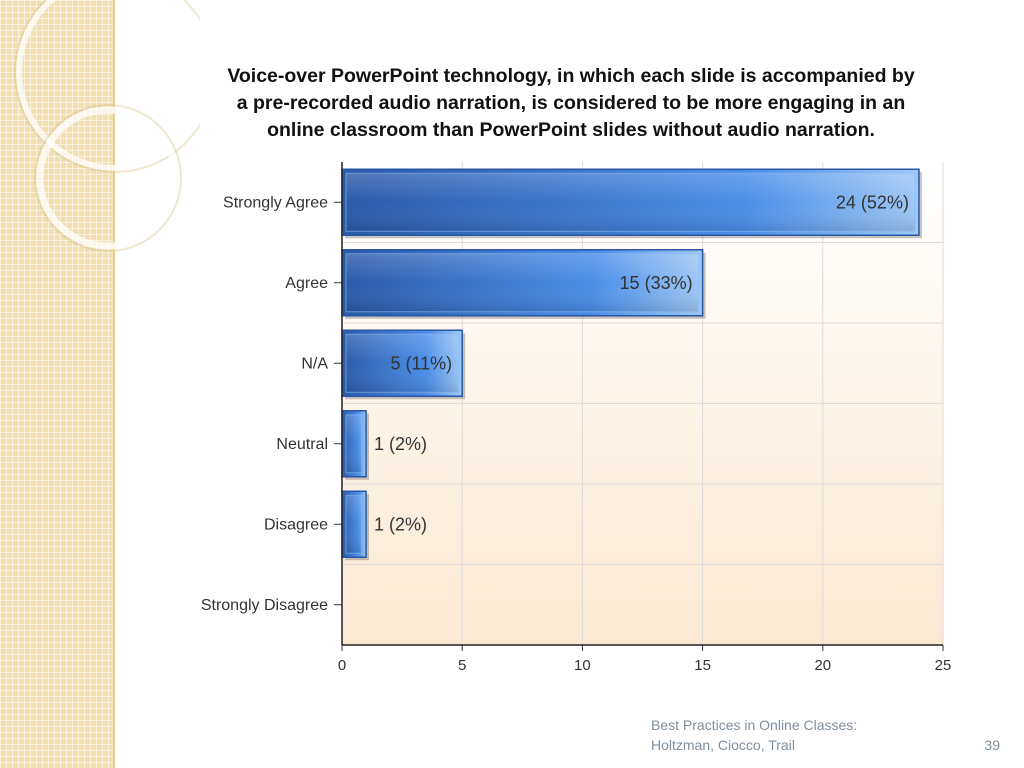  What do you see at coordinates (462, 665) in the screenshot?
I see `x-tick-label: 5` at bounding box center [462, 665].